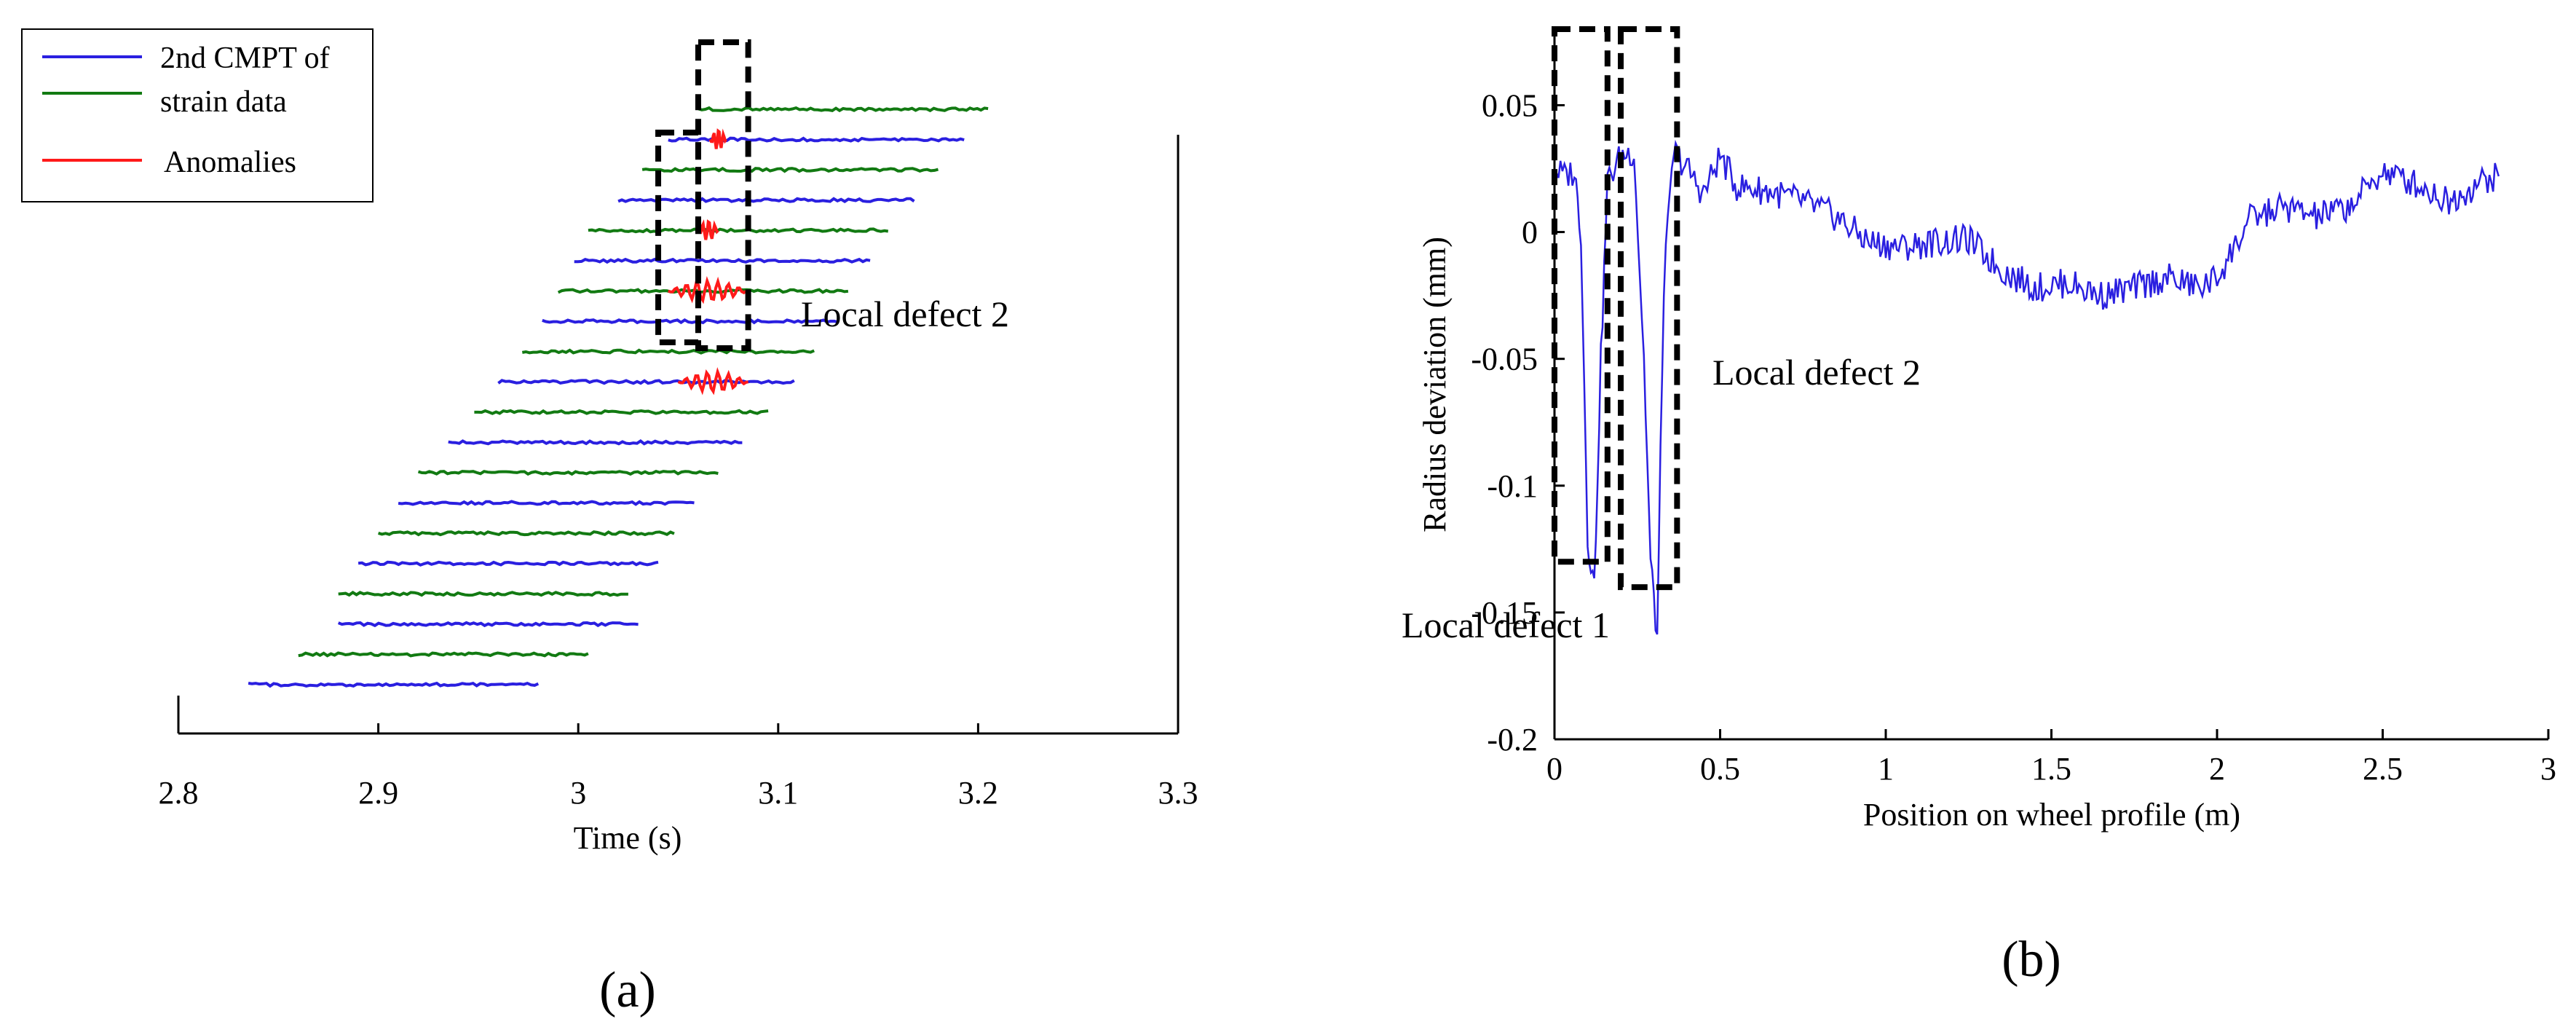  I want to click on panel-a-annotation-local-defect-2: Local defect 2, so click(905, 314).